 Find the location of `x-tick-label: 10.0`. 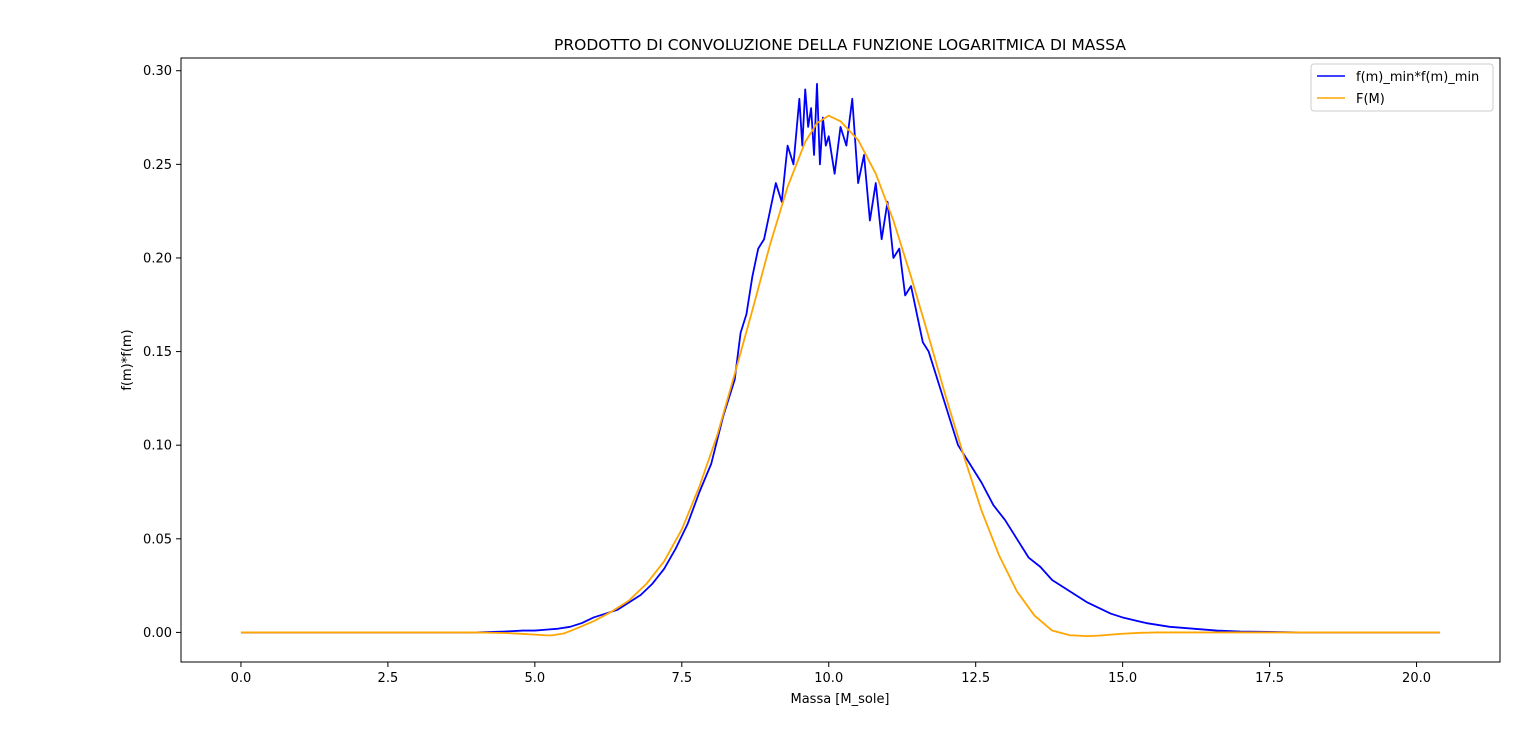

x-tick-label: 10.0 is located at coordinates (828, 678).